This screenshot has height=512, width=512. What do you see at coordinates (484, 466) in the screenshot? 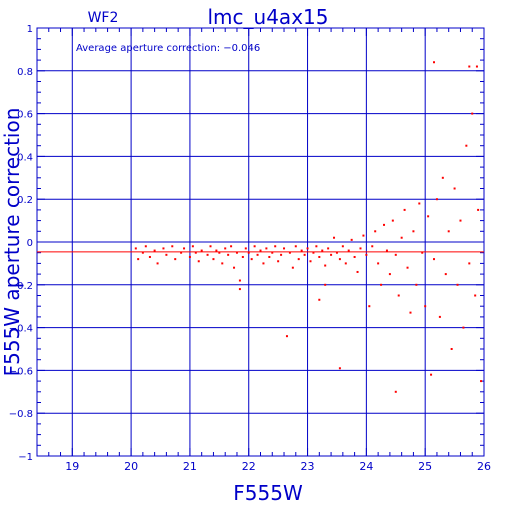
I see `x-tick-label: 26` at bounding box center [484, 466].